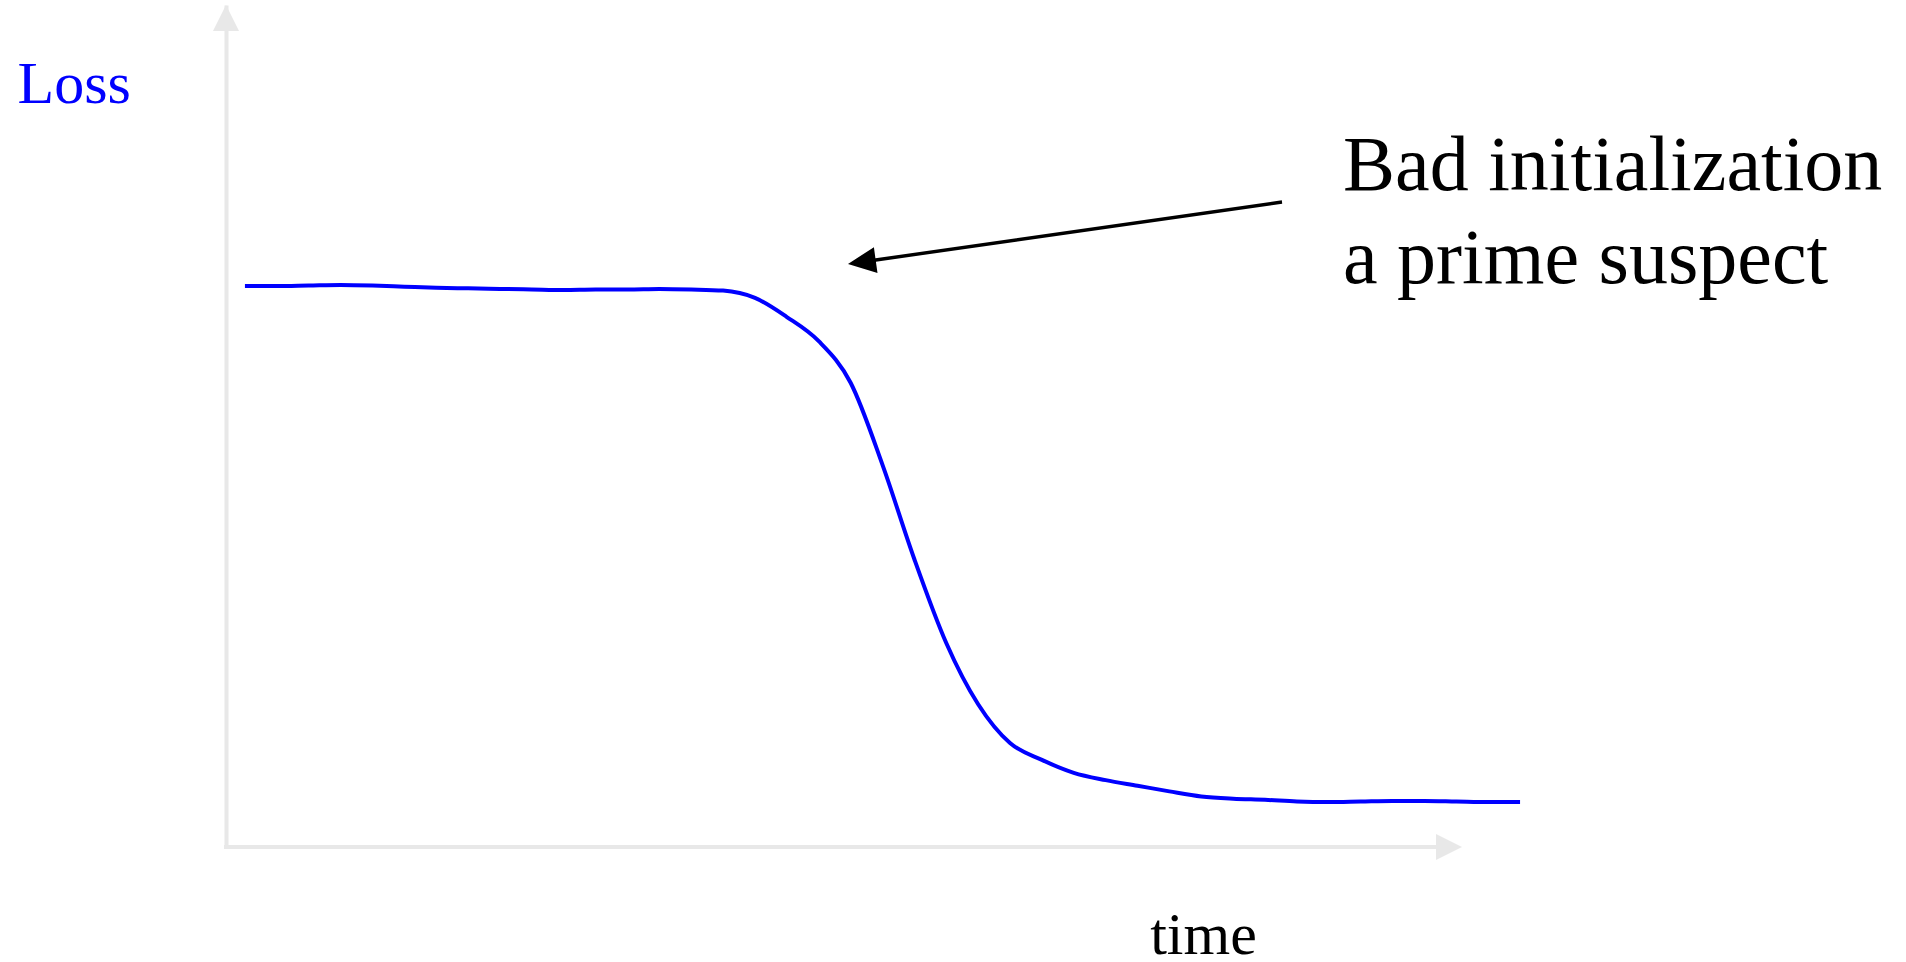 The height and width of the screenshot is (962, 1906). Describe the element at coordinates (1613, 210) in the screenshot. I see `annotation: Bad initialization a prime suspect` at that location.